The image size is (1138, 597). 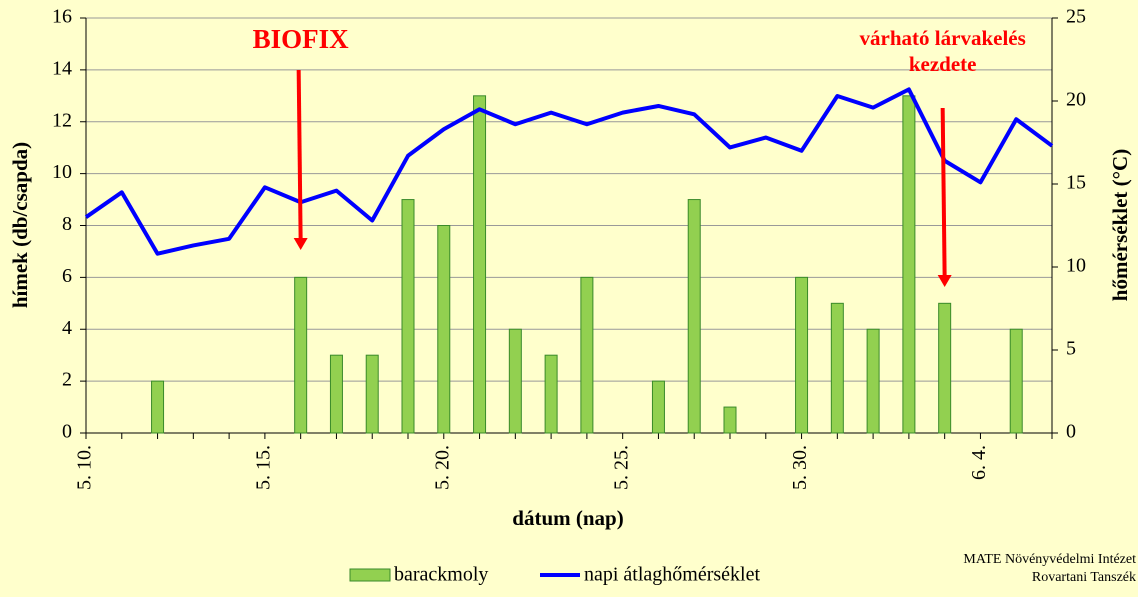 I want to click on y2-axis-label: hőmérséklet (°C), so click(x=1120, y=225).